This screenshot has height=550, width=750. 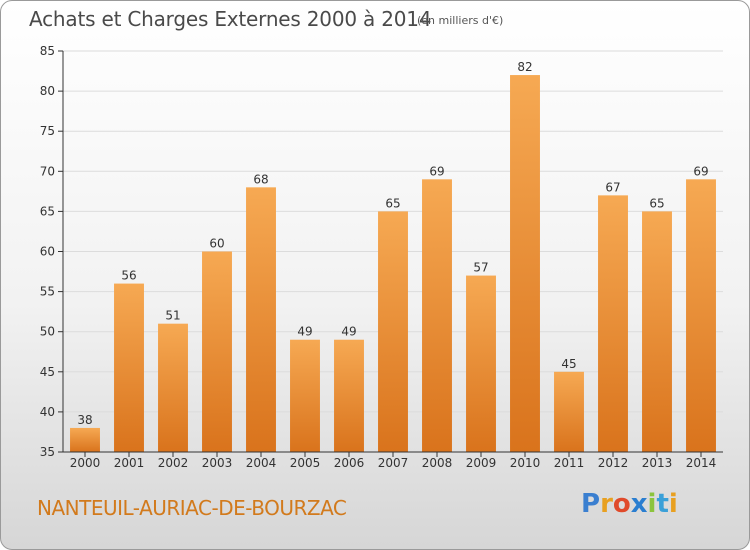 What do you see at coordinates (230, 19) in the screenshot?
I see `chart-title: Achats et Charges Externes 2000 à 2014` at bounding box center [230, 19].